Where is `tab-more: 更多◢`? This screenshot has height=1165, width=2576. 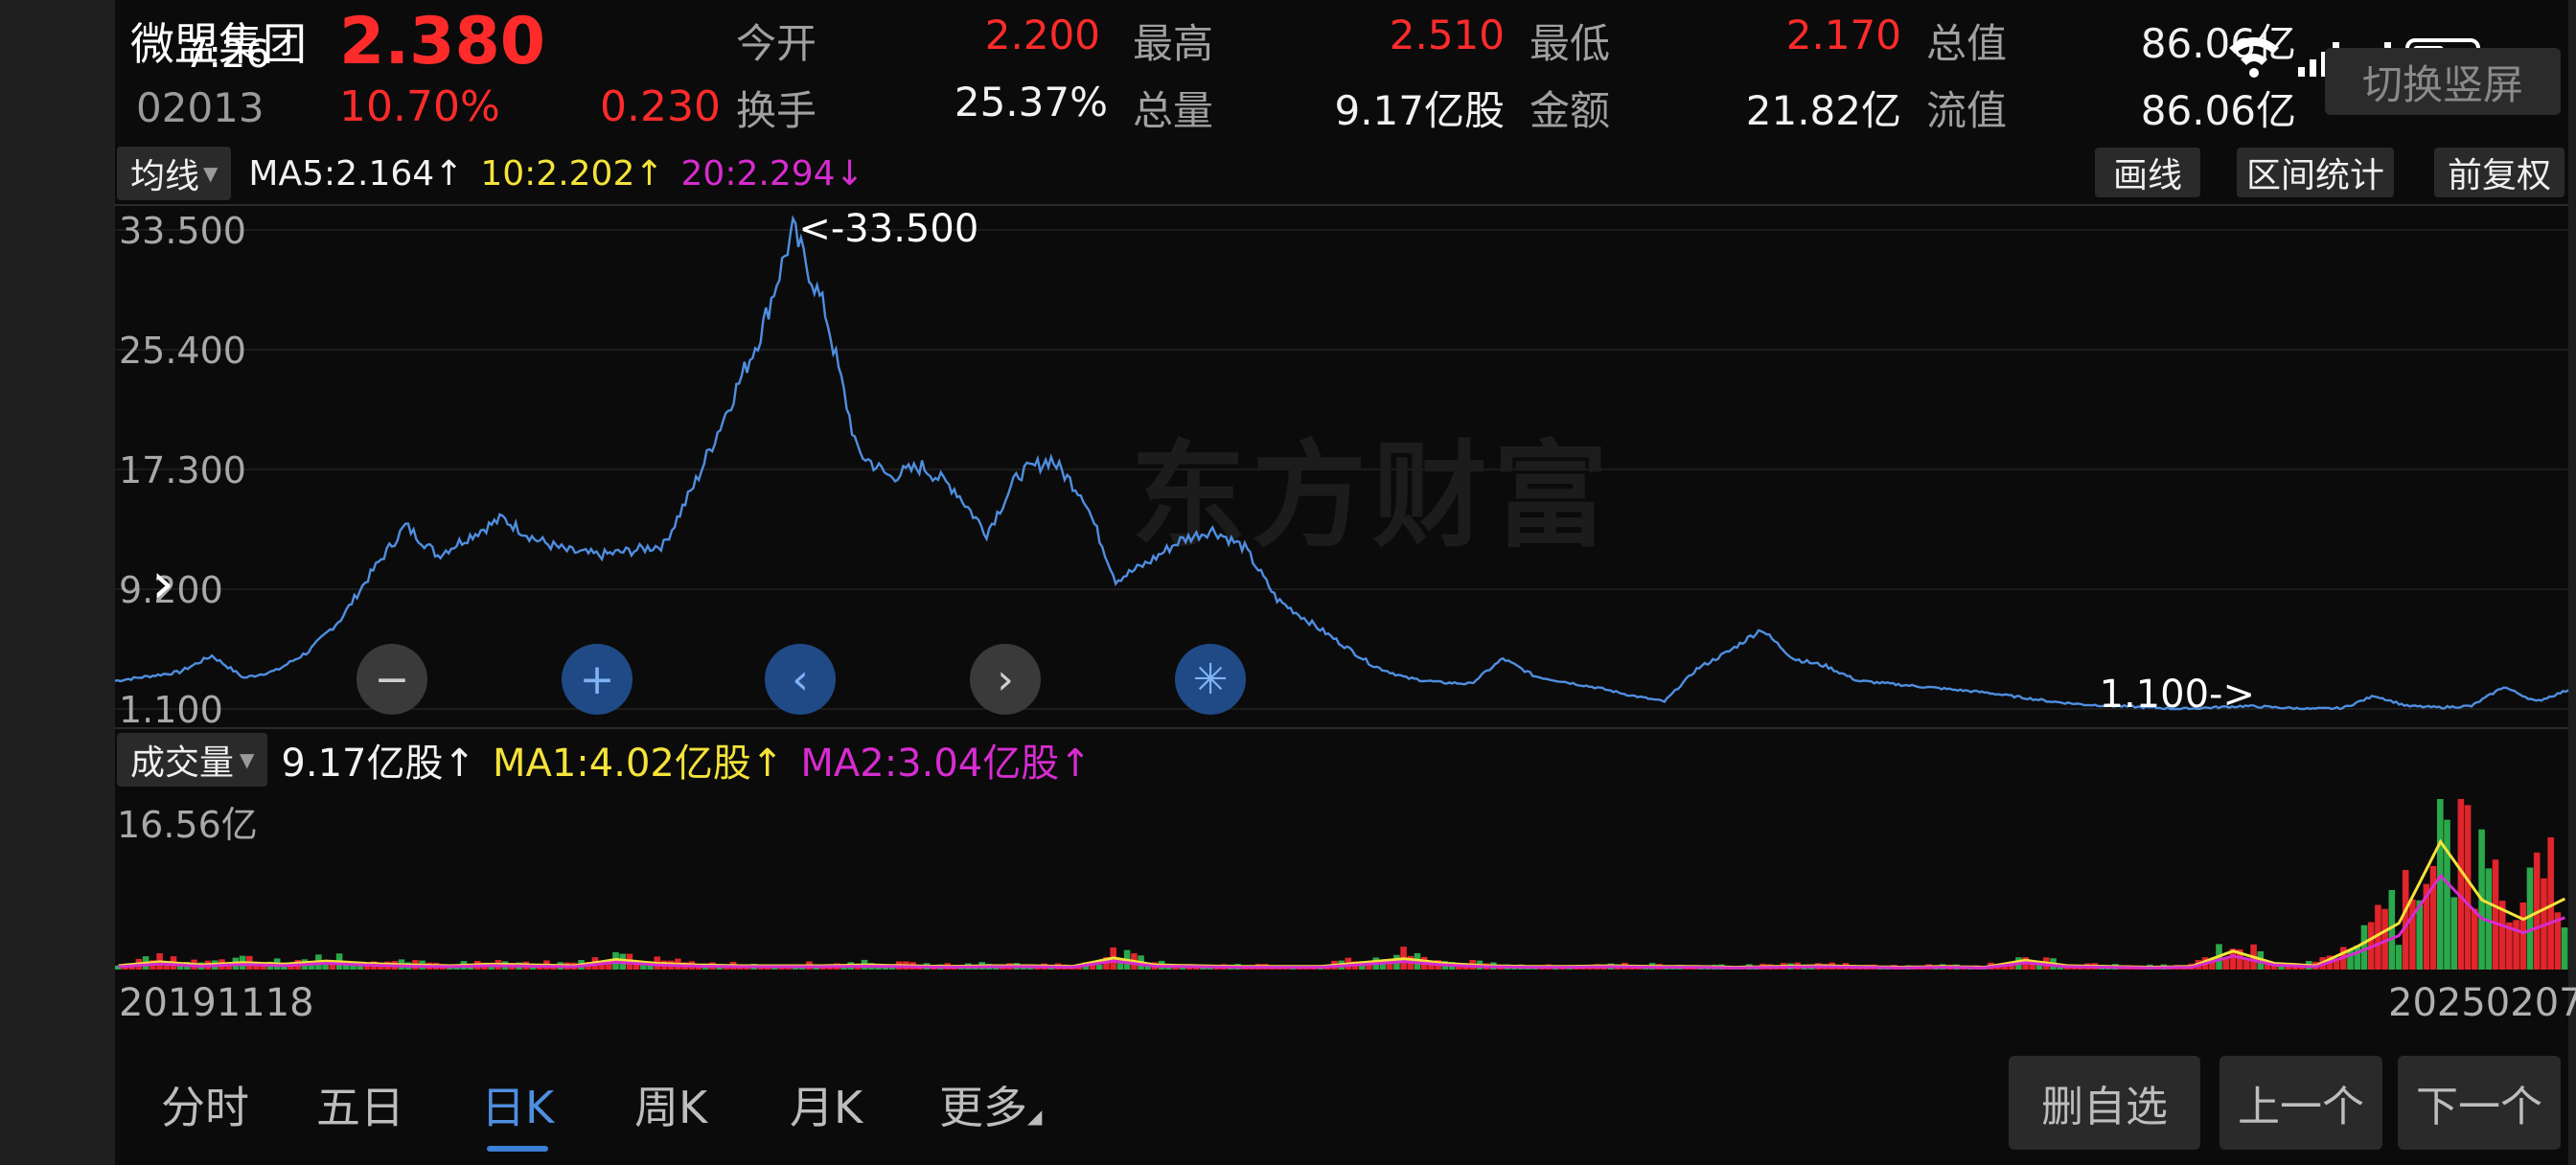
tab-more: 更多◢ is located at coordinates (990, 1104).